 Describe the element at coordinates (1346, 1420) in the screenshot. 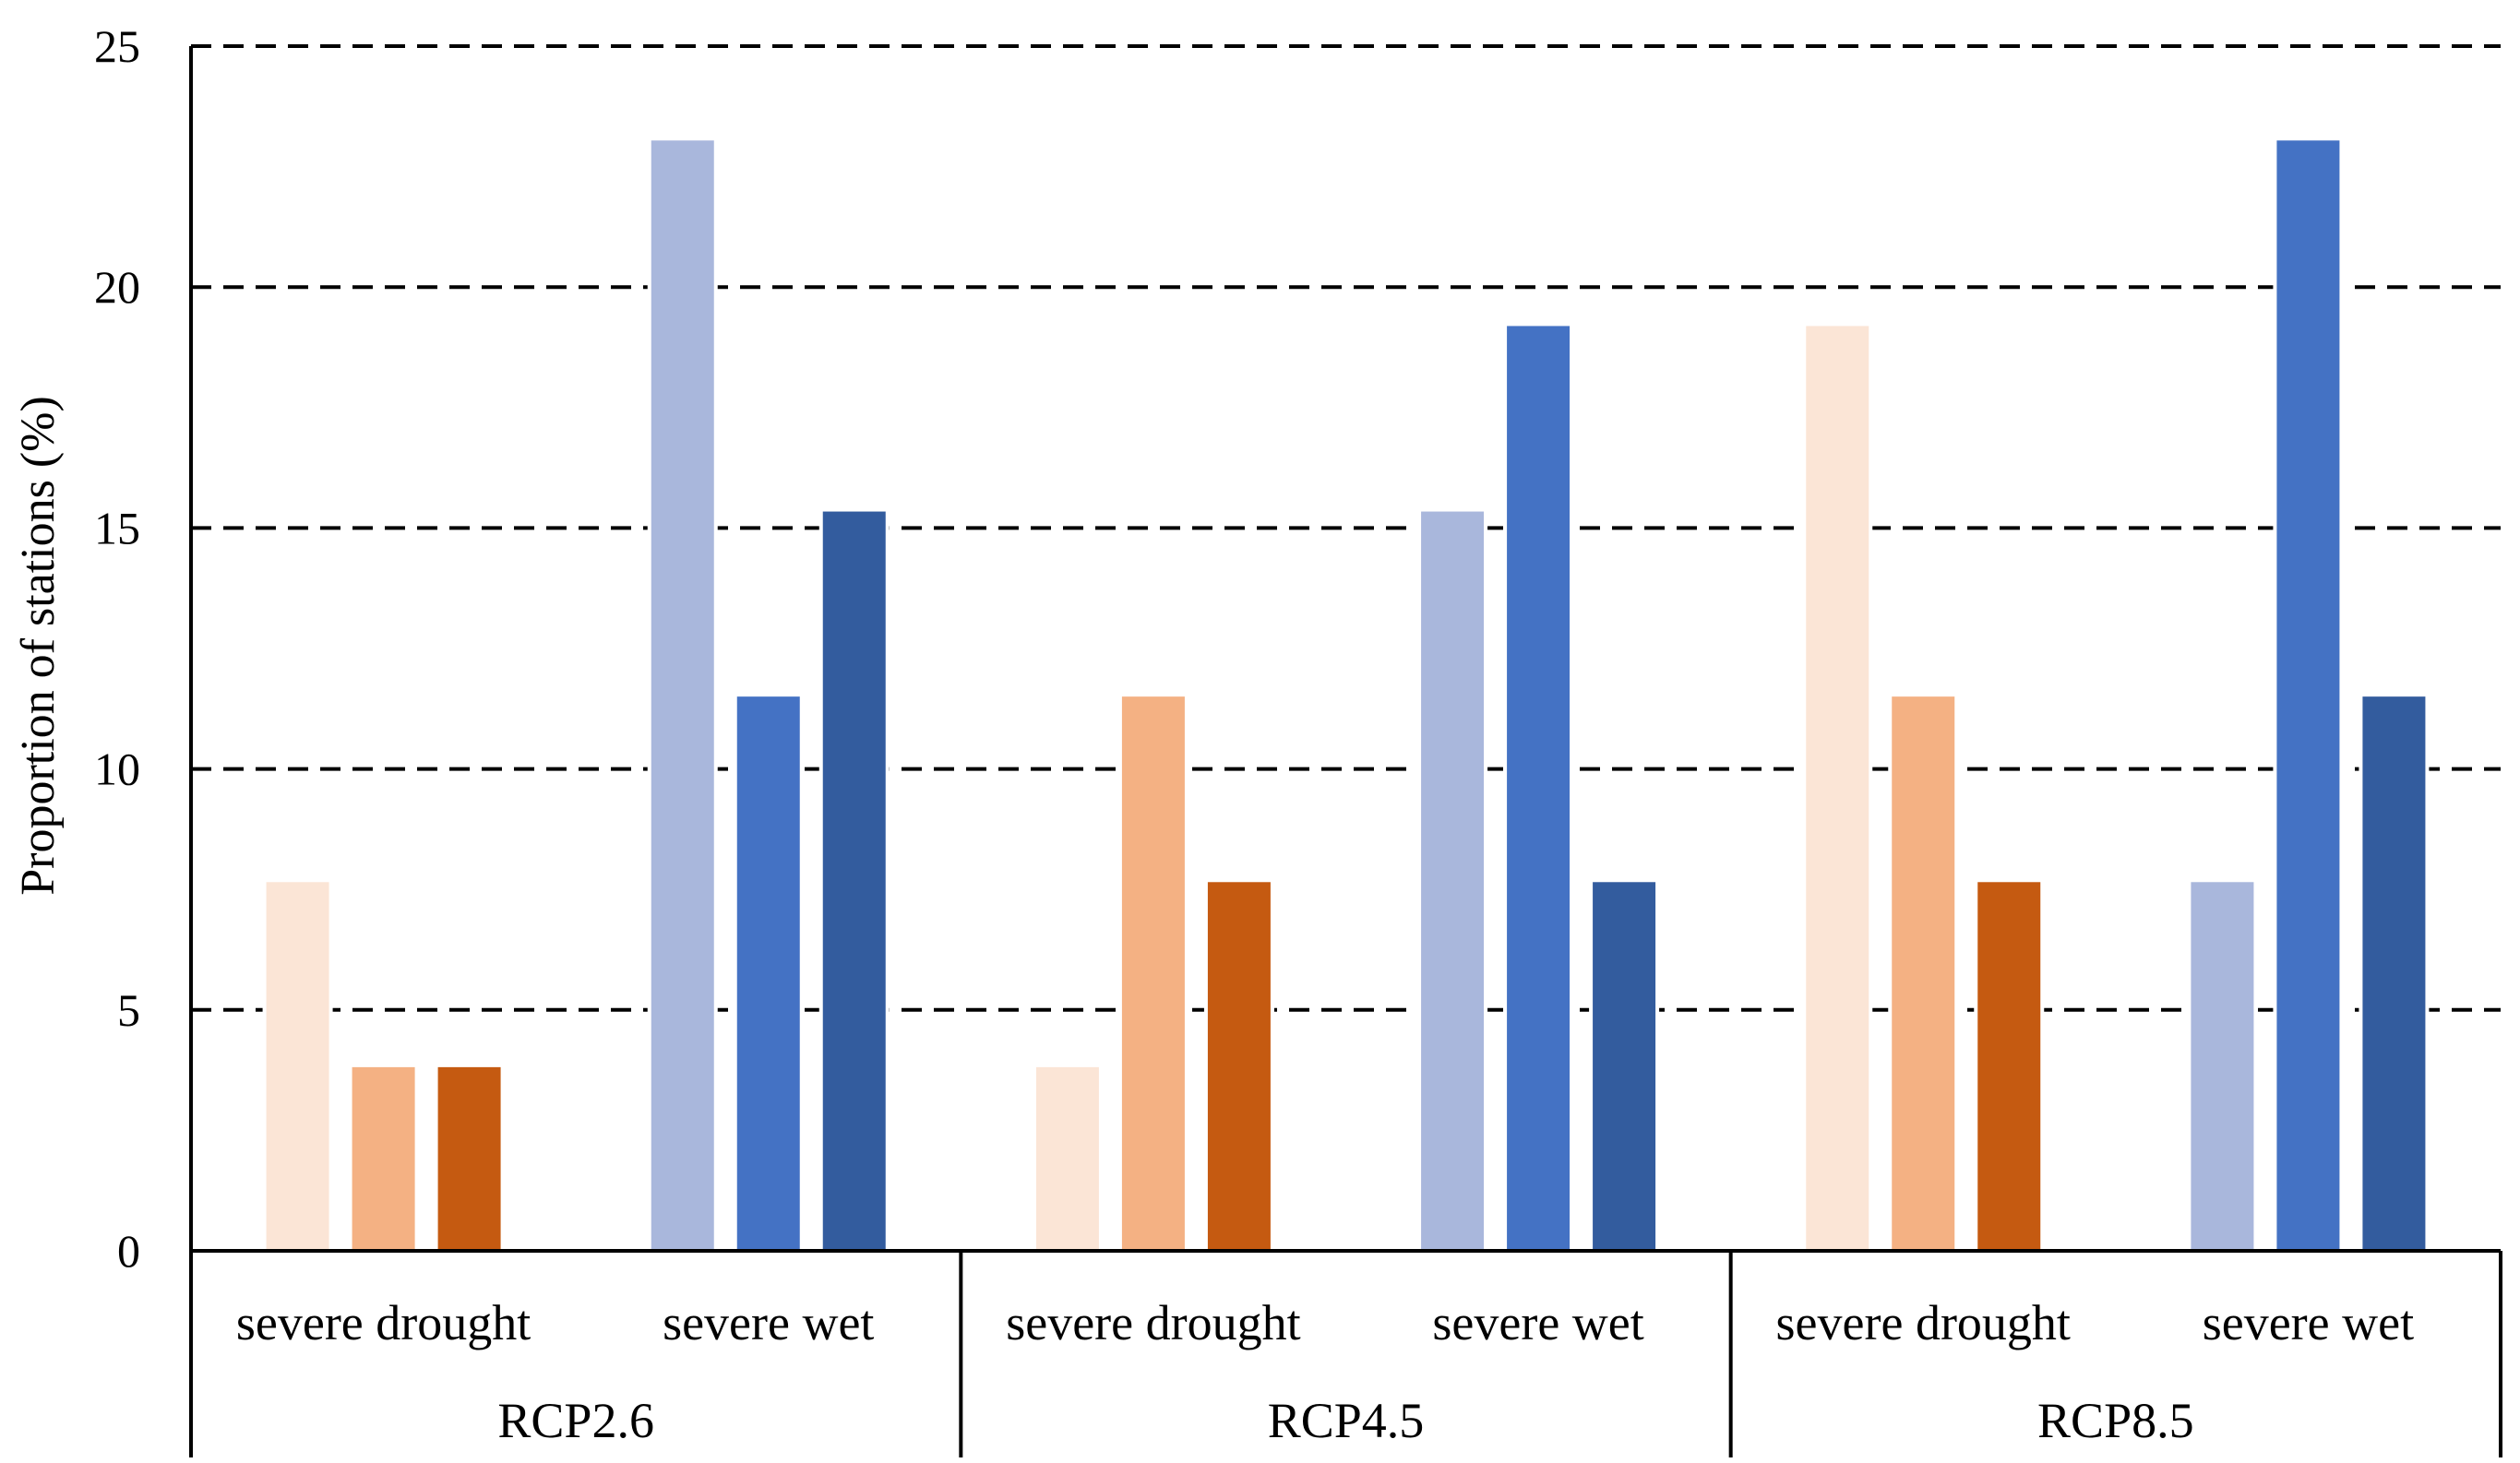

I see `group-label: RCP4.5` at that location.